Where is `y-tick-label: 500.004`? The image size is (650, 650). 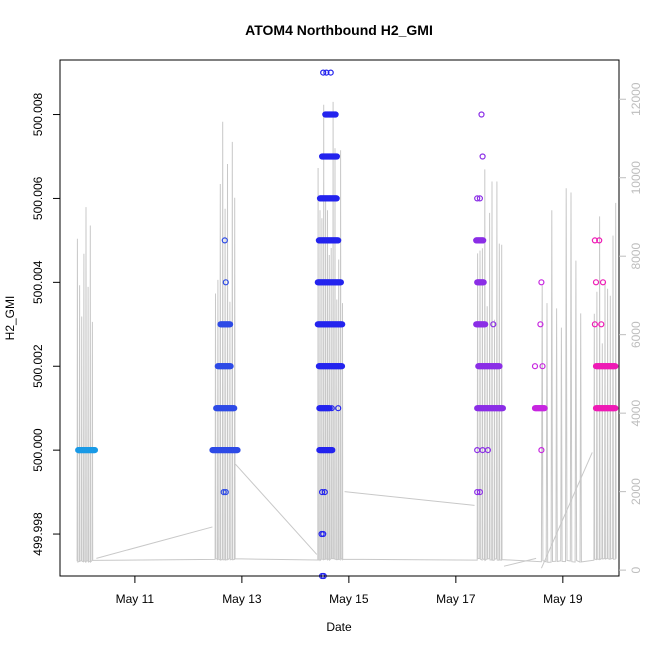
y-tick-label: 500.004 is located at coordinates (38, 282).